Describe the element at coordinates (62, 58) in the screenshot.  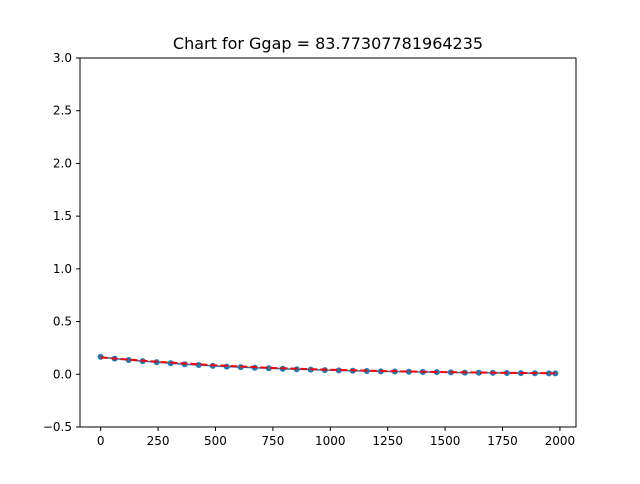
I see `y-tick-label: 3.0` at that location.